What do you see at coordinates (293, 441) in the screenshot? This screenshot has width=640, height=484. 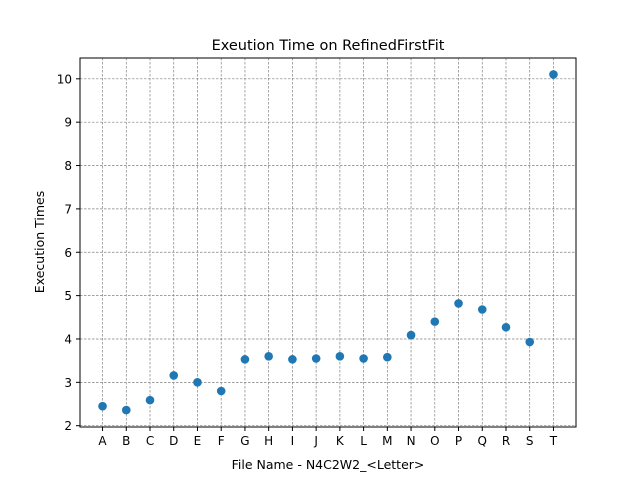 I see `x-tick-label: I` at bounding box center [293, 441].